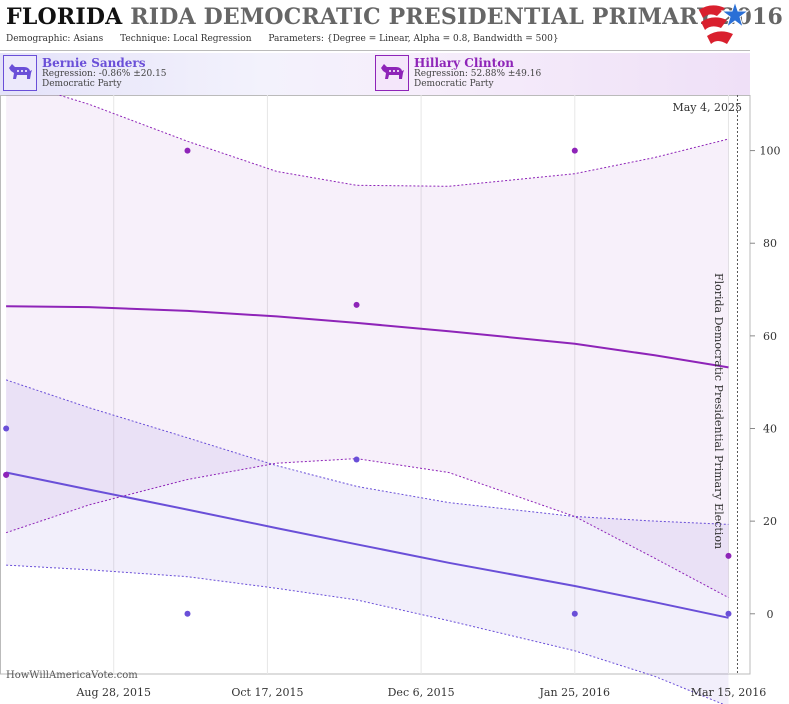  What do you see at coordinates (64, 17) in the screenshot?
I see `title-state: FLORIDA` at bounding box center [64, 17].